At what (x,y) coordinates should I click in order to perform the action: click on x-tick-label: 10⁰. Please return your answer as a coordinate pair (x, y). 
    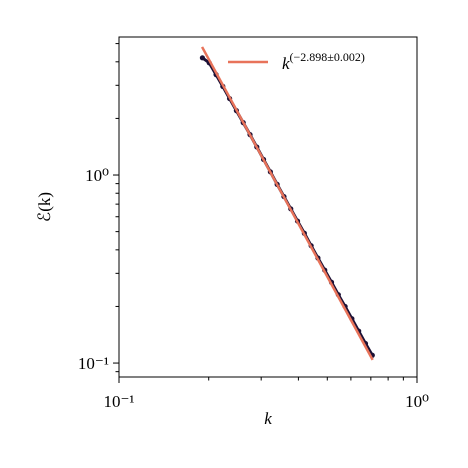
    Looking at the image, I should click on (417, 401).